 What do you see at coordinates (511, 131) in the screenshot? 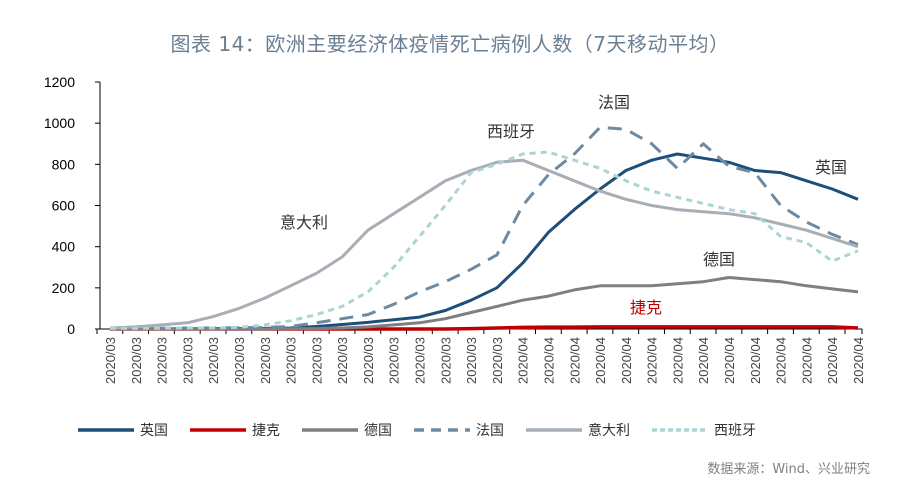
I see `series-label: 西班牙` at bounding box center [511, 131].